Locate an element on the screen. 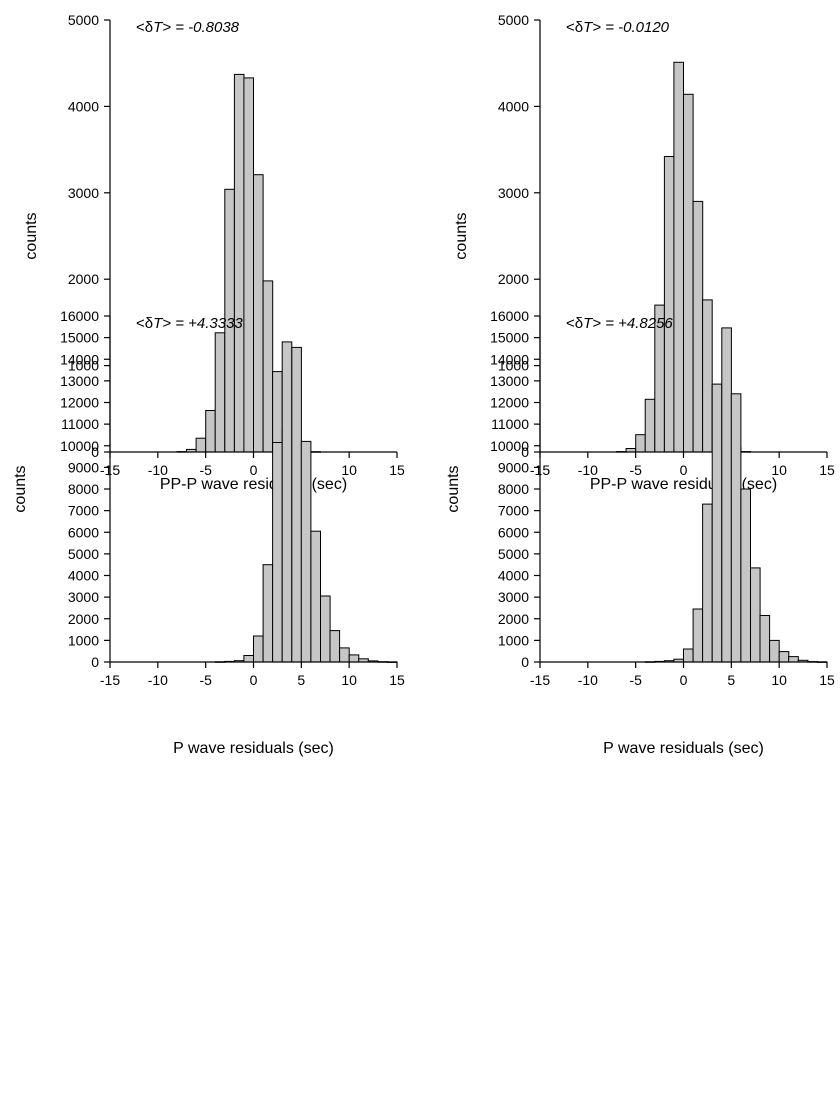 This screenshot has height=1097, width=840. y-tick-label: 7000 is located at coordinates (513, 511).